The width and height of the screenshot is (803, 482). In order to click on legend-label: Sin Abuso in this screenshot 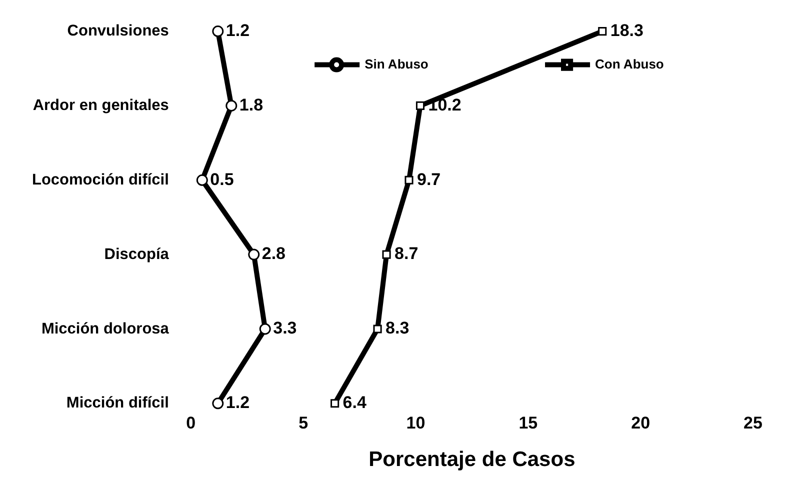, I will do `click(396, 64)`.